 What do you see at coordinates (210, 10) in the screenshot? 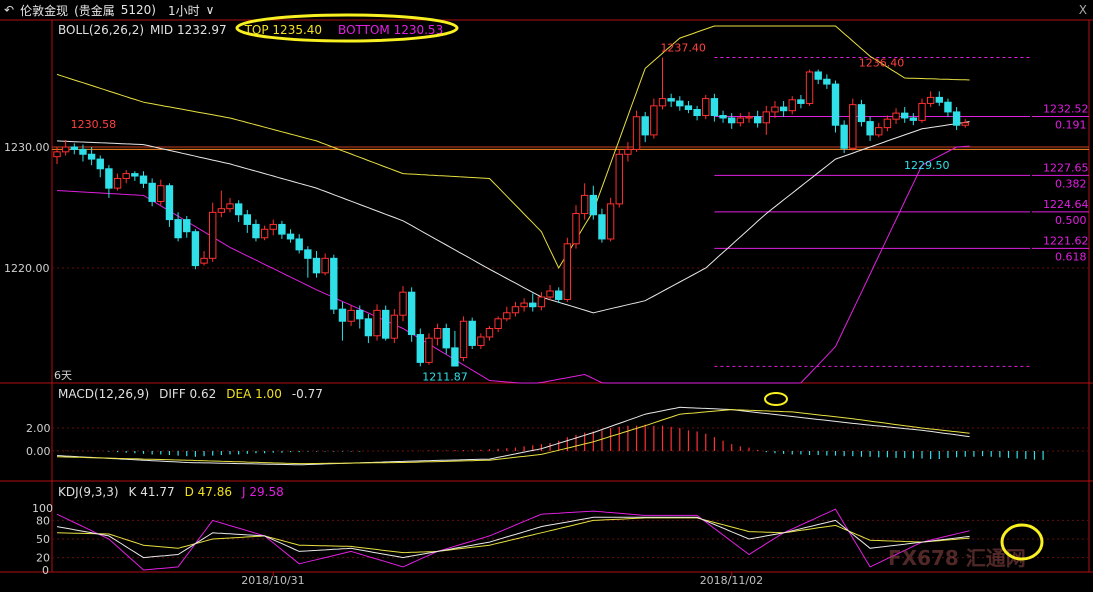
I see `chevron-down-icon: ∨` at bounding box center [210, 10].